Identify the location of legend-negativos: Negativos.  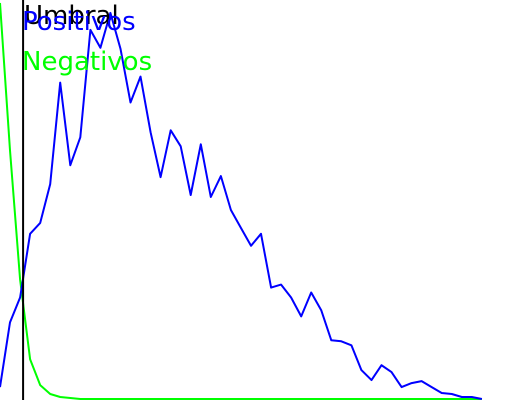
(87, 62).